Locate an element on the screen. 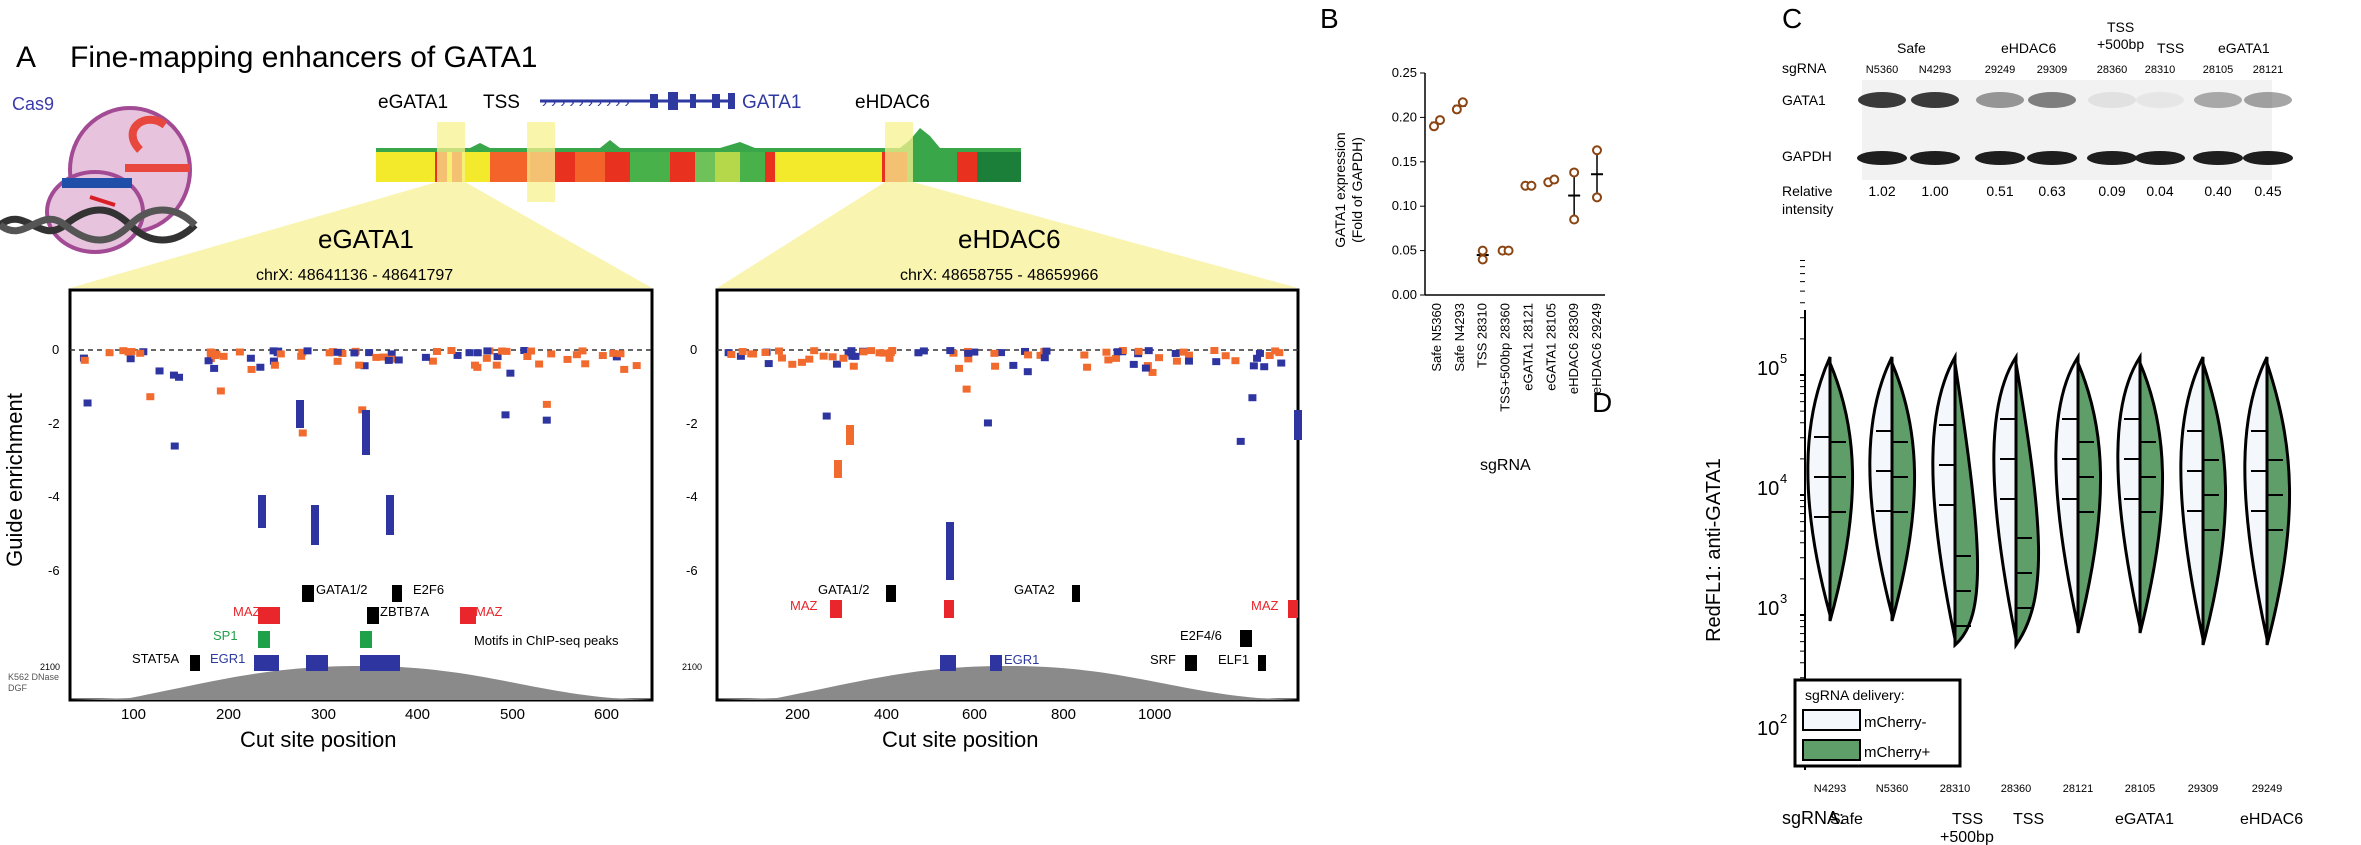 Image resolution: width=2361 pixels, height=845 pixels. motif-left-zbtb7a: ZBTB7A is located at coordinates (404, 611).